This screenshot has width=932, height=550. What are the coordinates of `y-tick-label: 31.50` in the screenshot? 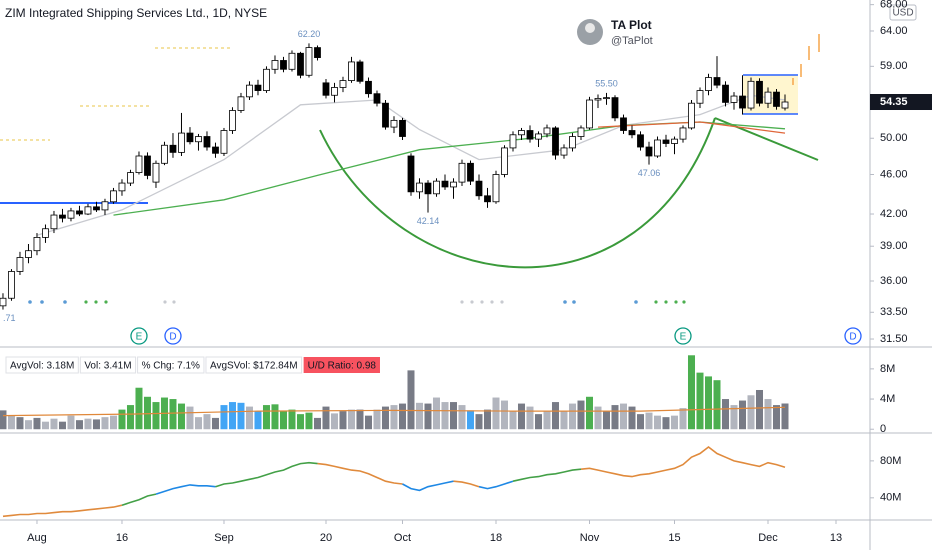 It's located at (894, 339).